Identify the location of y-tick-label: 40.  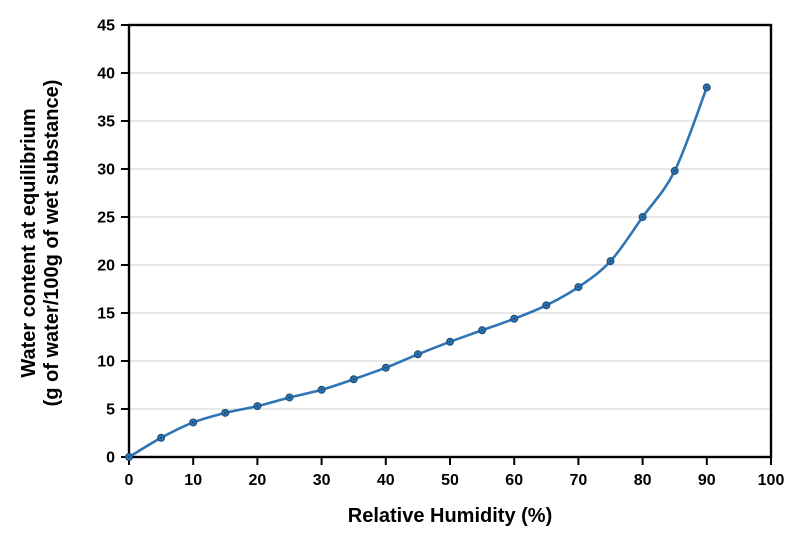
(106, 74).